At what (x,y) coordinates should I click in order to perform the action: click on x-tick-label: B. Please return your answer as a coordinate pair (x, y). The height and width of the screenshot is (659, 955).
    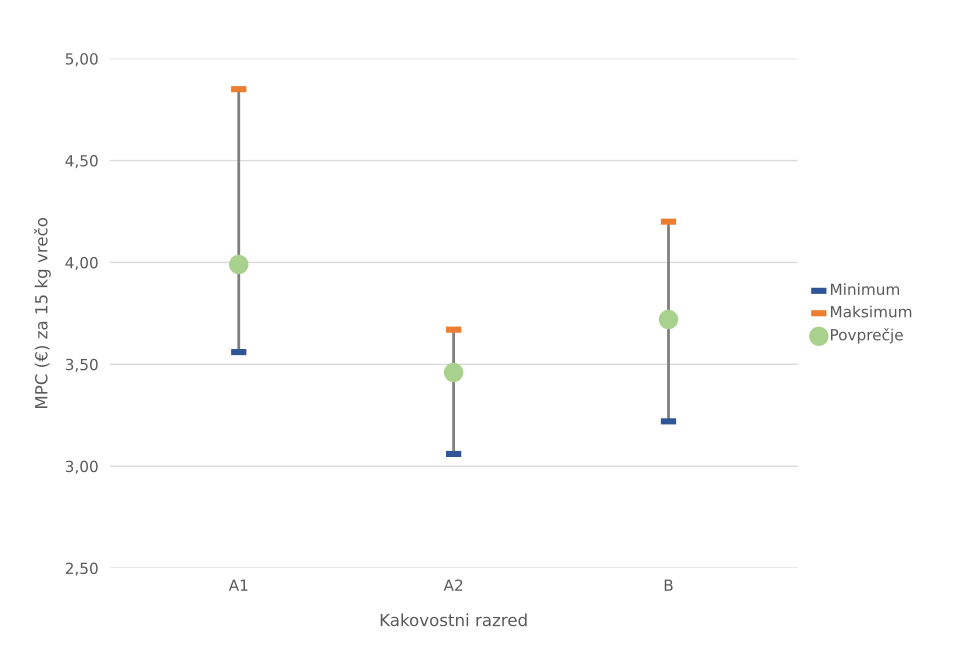
    Looking at the image, I should click on (668, 585).